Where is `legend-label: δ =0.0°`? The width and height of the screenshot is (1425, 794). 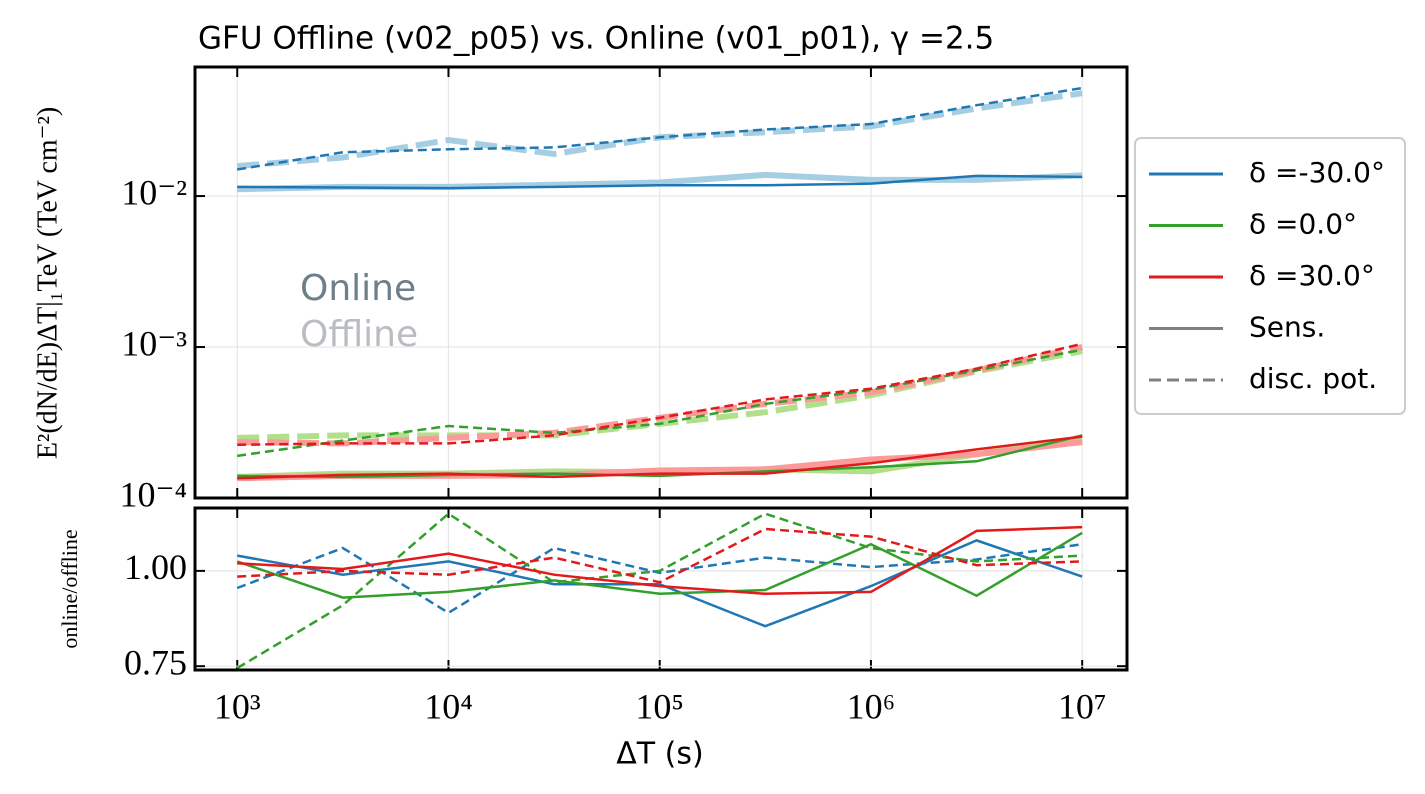
legend-label: δ =0.0° is located at coordinates (1303, 224).